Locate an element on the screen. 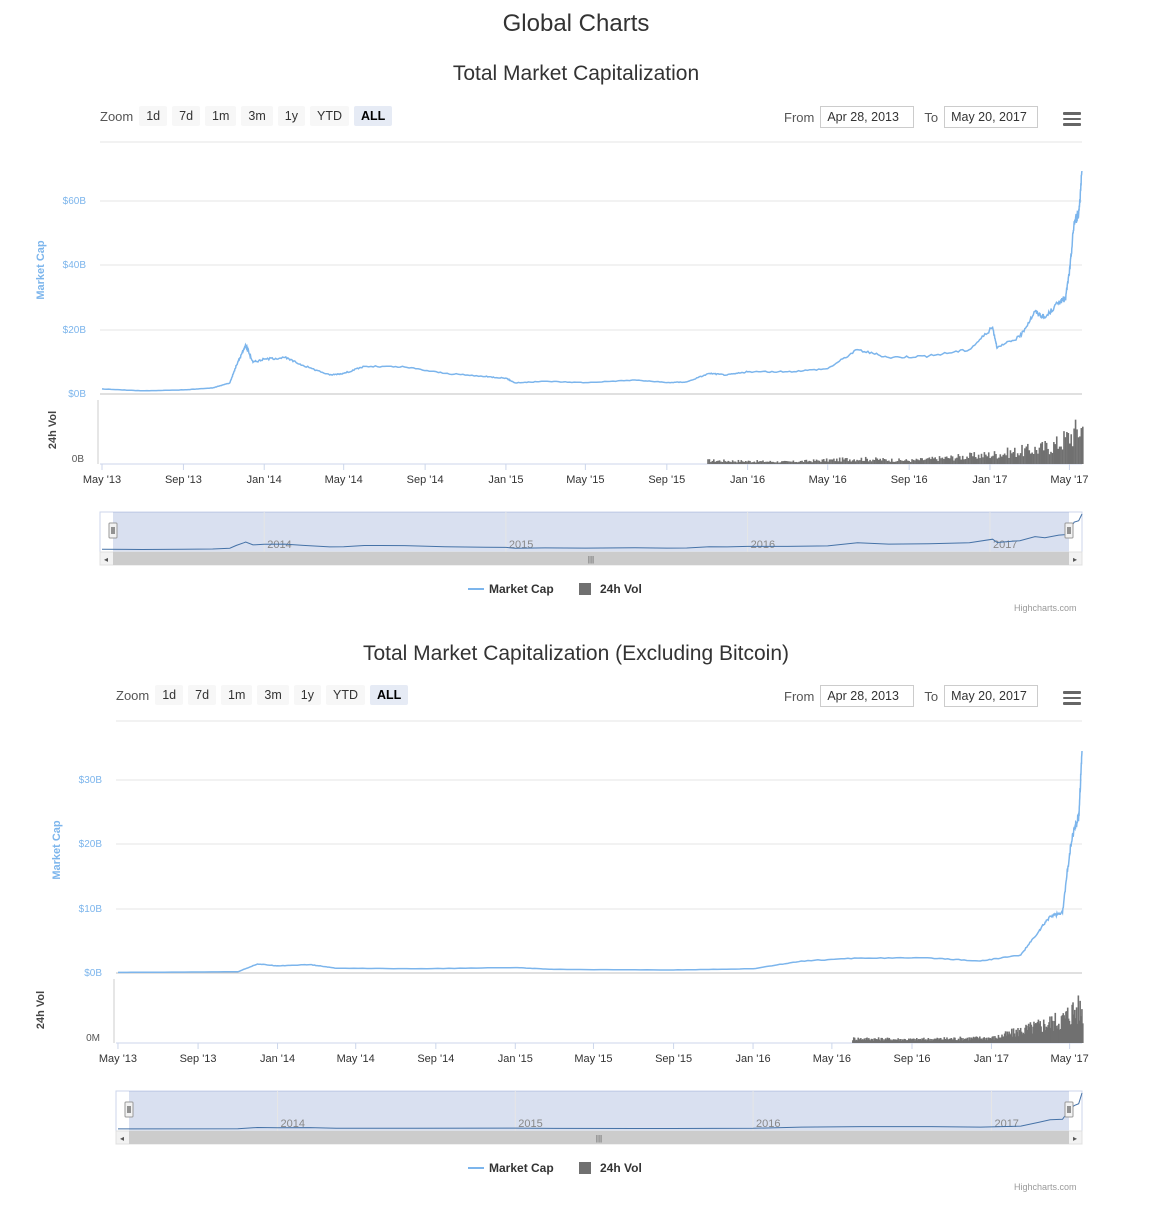 The width and height of the screenshot is (1152, 1212). scrollbar-grip: ||| is located at coordinates (599, 1138).